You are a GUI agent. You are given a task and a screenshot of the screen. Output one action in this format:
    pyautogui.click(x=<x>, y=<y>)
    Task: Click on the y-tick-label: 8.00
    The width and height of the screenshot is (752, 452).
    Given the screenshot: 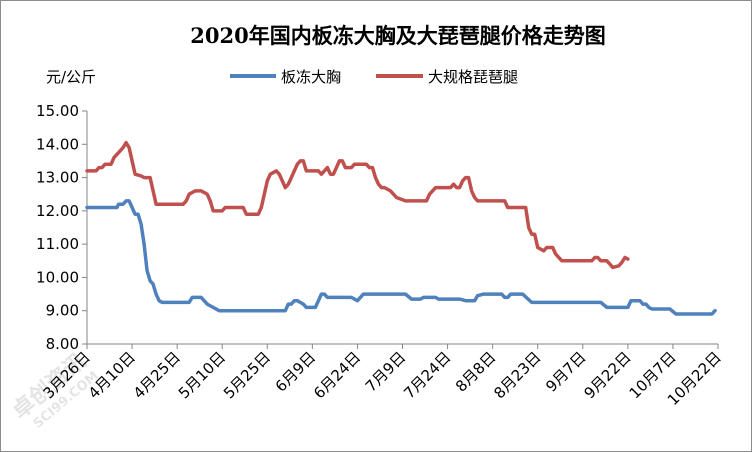 What is the action you would take?
    pyautogui.click(x=62, y=344)
    